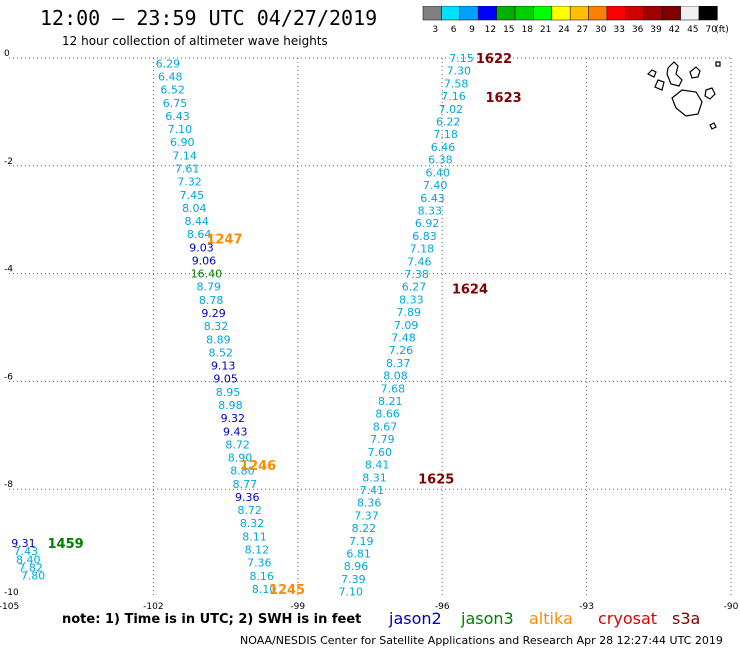 Image resolution: width=740 pixels, height=650 pixels. I want to click on swh-value: 7.48, so click(403, 338).